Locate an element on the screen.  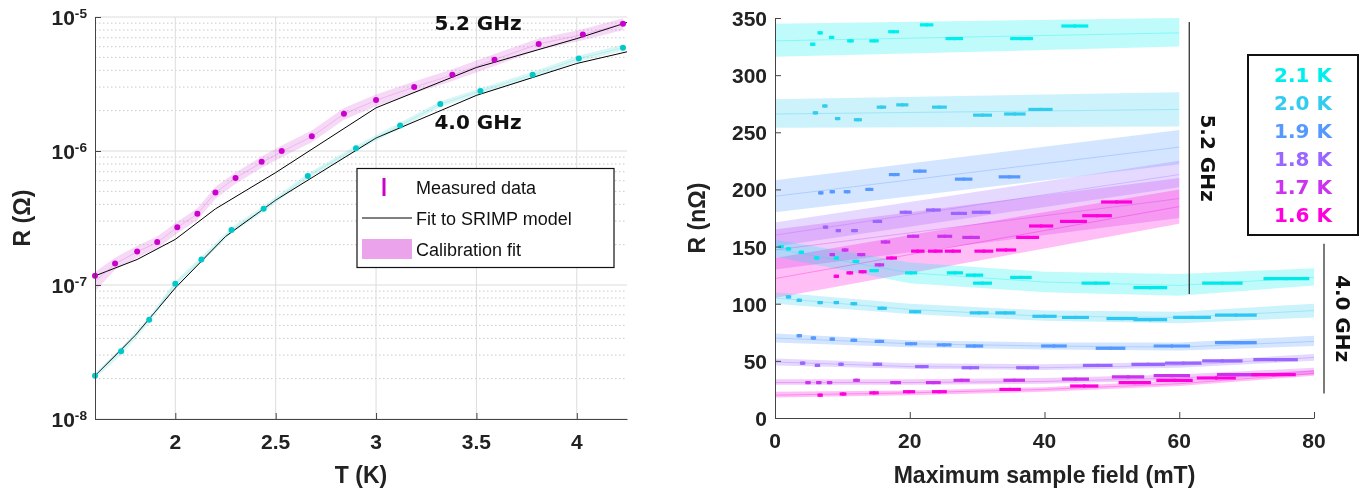
y-tick-label: 150 is located at coordinates (749, 247).